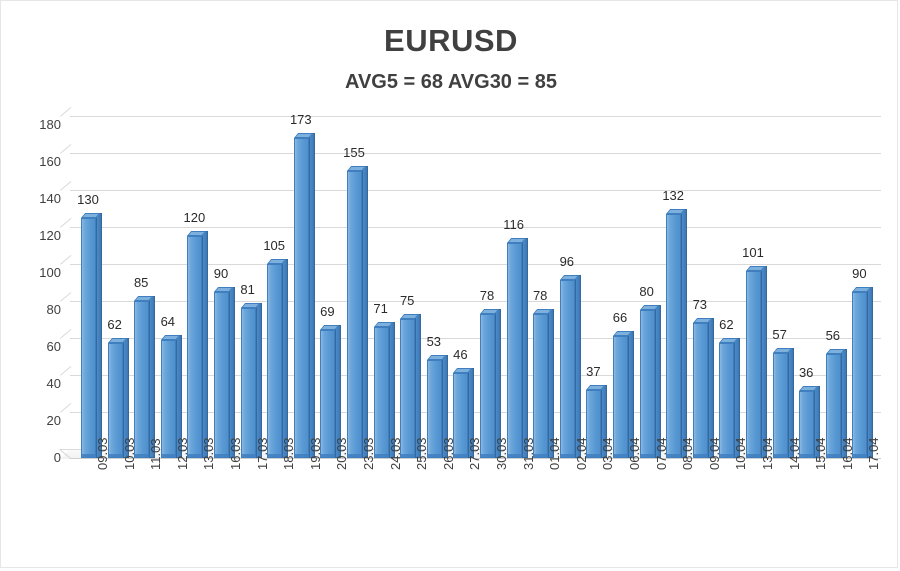 This screenshot has height=571, width=900. Describe the element at coordinates (102, 453) in the screenshot. I see `x-axis-tick-label: 09.03` at that location.